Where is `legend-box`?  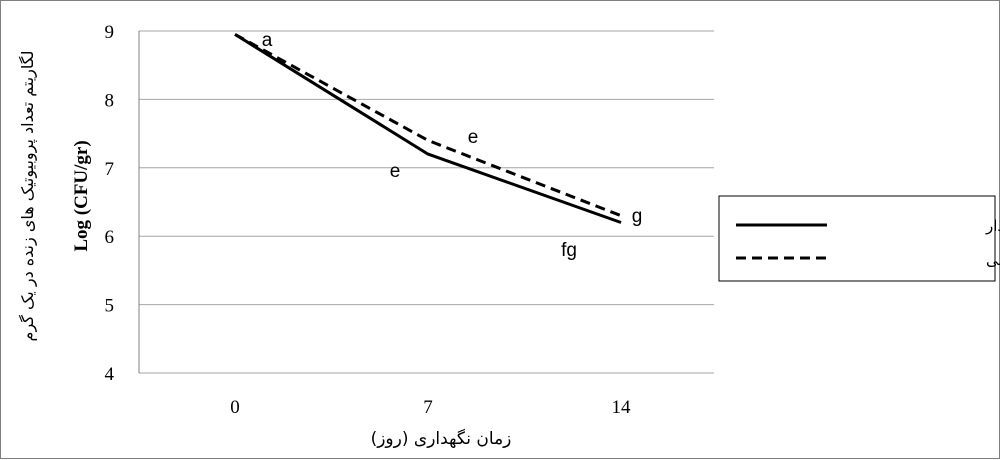
legend-box is located at coordinates (857, 238).